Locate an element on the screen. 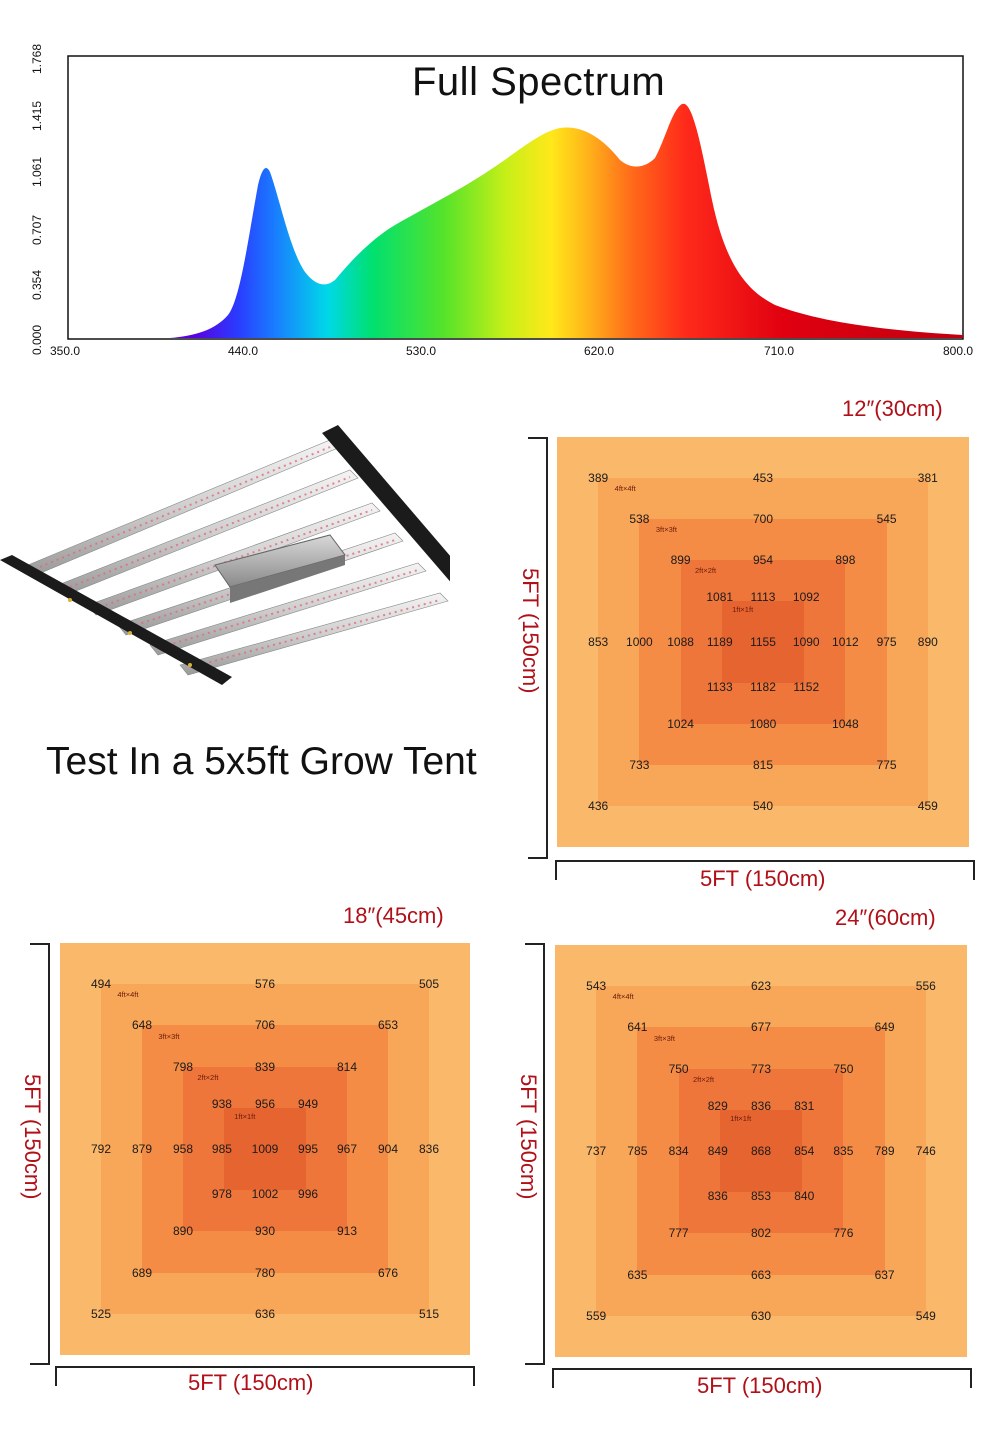 This screenshot has width=1000, height=1438. ppfd-value: 956 is located at coordinates (265, 1103).